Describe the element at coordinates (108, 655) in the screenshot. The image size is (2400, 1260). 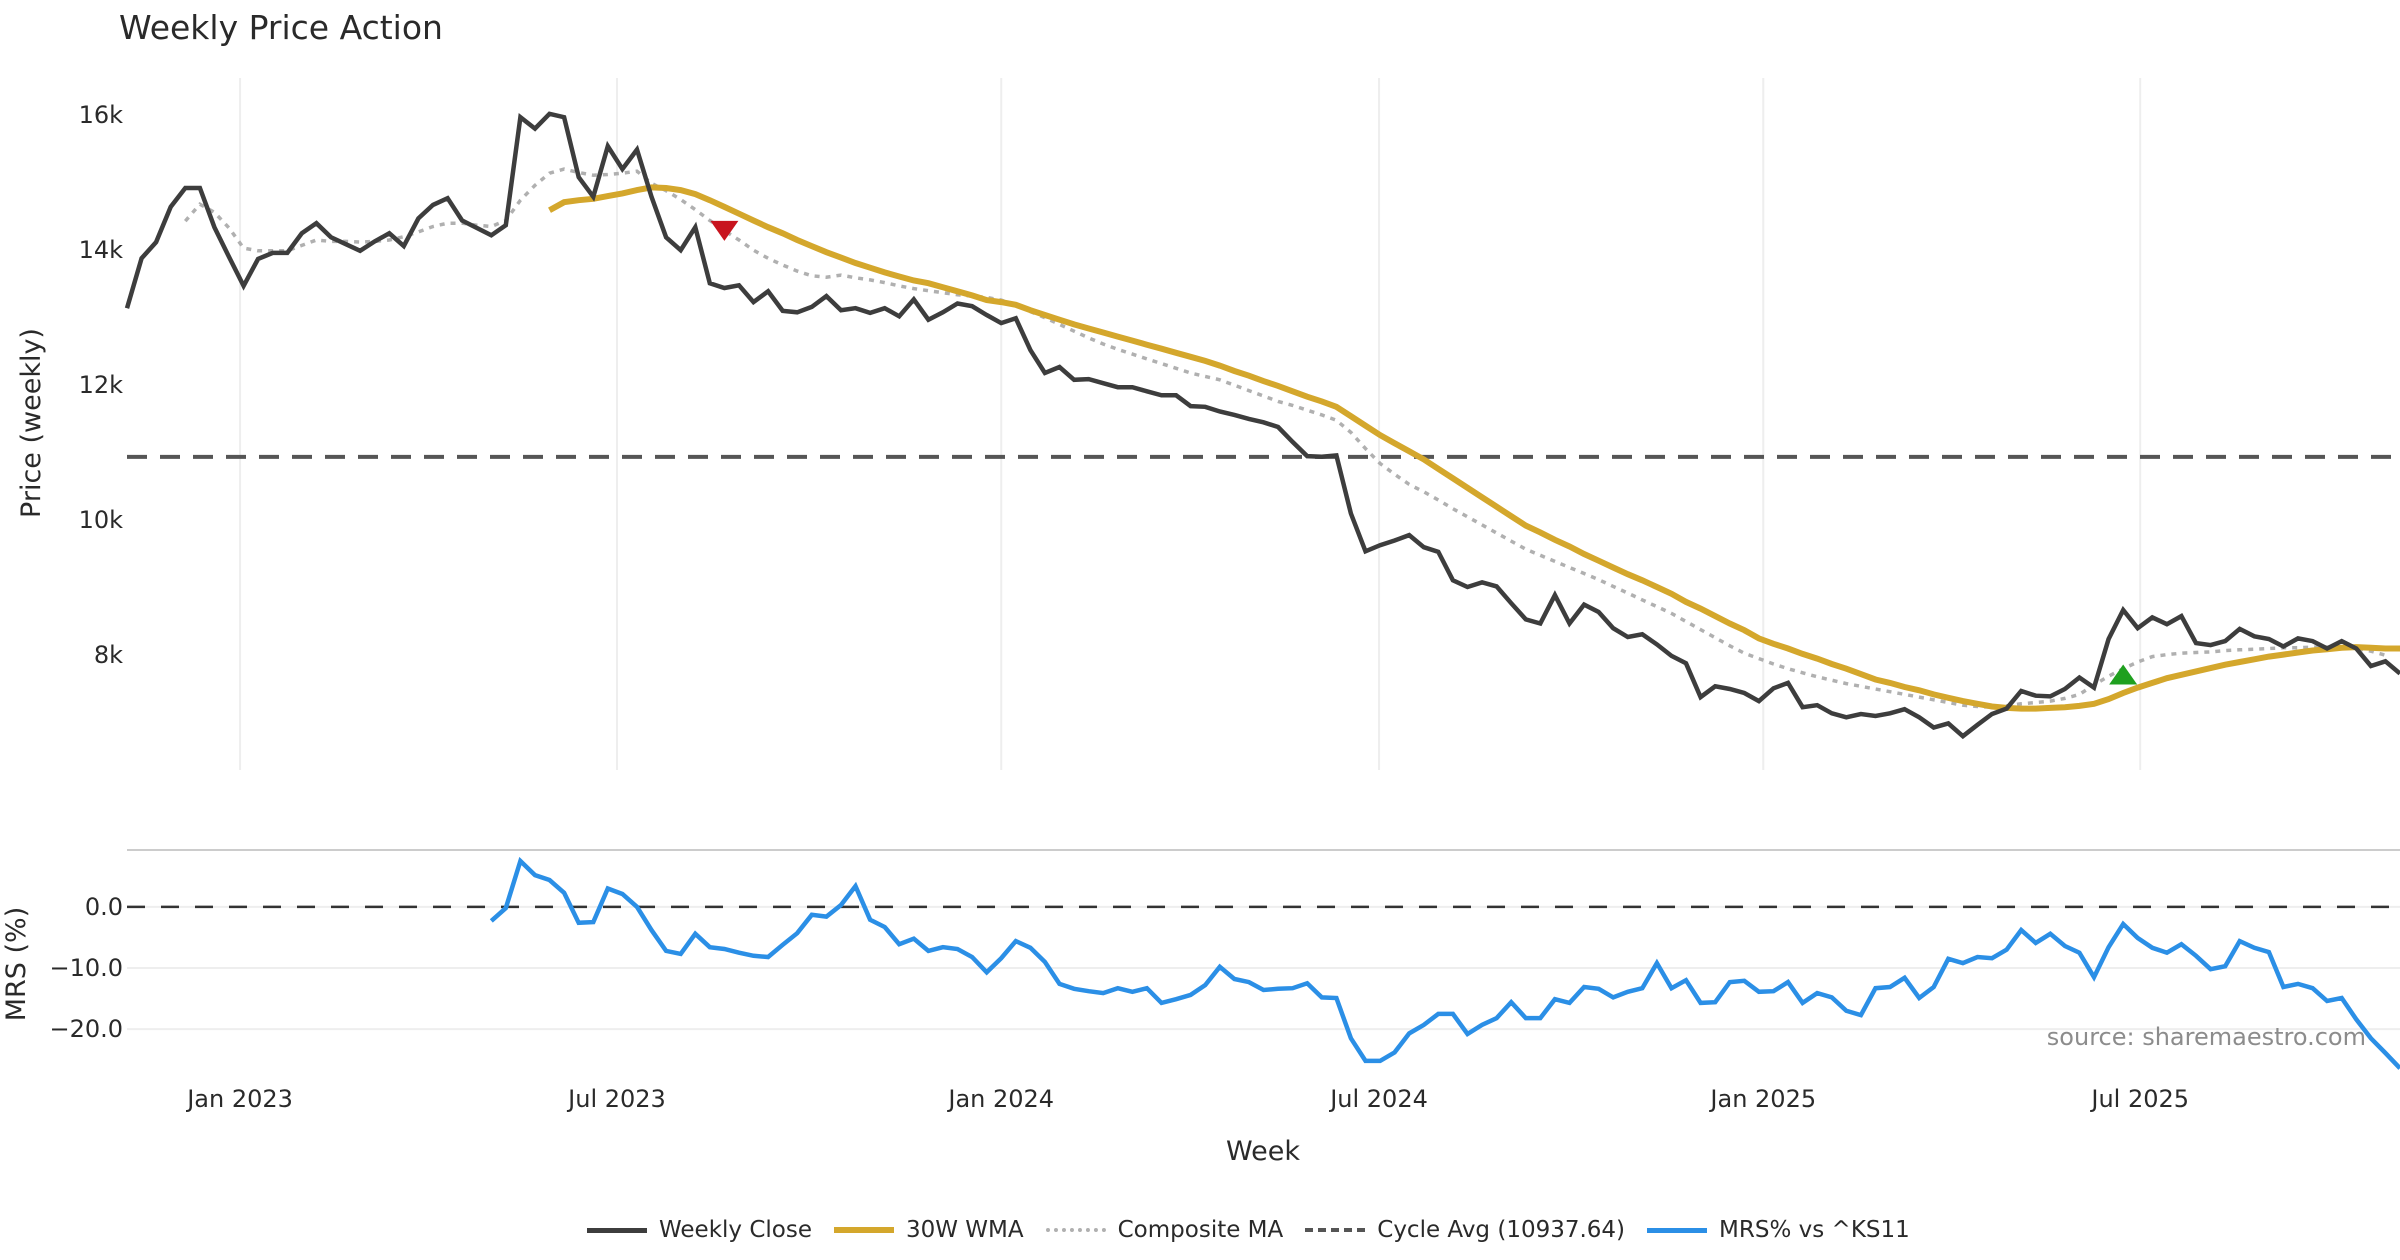
I see `price-y-tick-label: 8k` at that location.